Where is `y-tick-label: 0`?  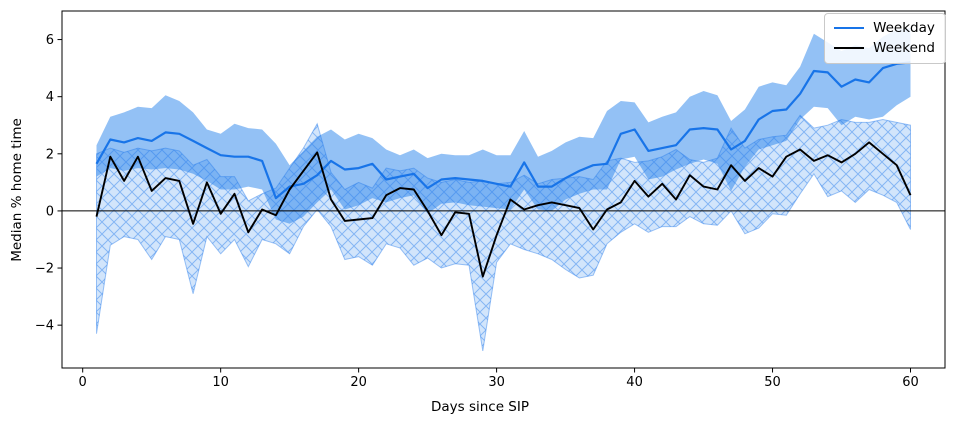 y-tick-label: 0 is located at coordinates (50, 211).